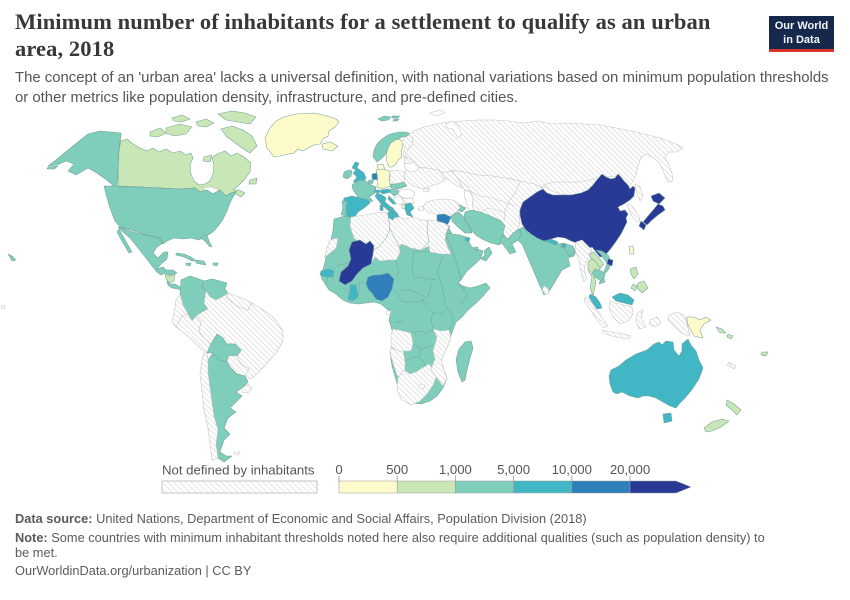 The width and height of the screenshot is (850, 600). I want to click on svg-text: Not defined by inhabitants, so click(238, 470).